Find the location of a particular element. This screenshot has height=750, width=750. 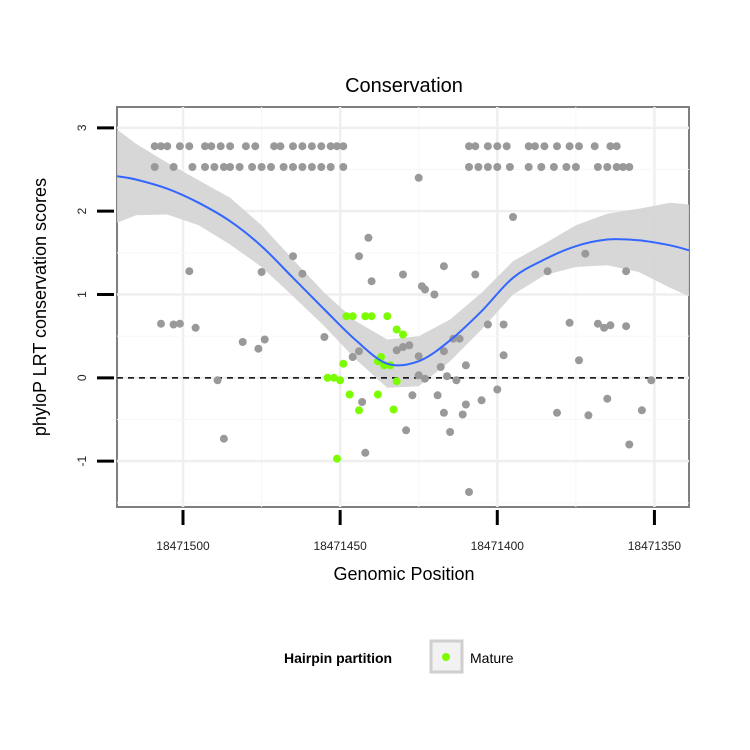

chart-title: Conservation is located at coordinates (404, 86).